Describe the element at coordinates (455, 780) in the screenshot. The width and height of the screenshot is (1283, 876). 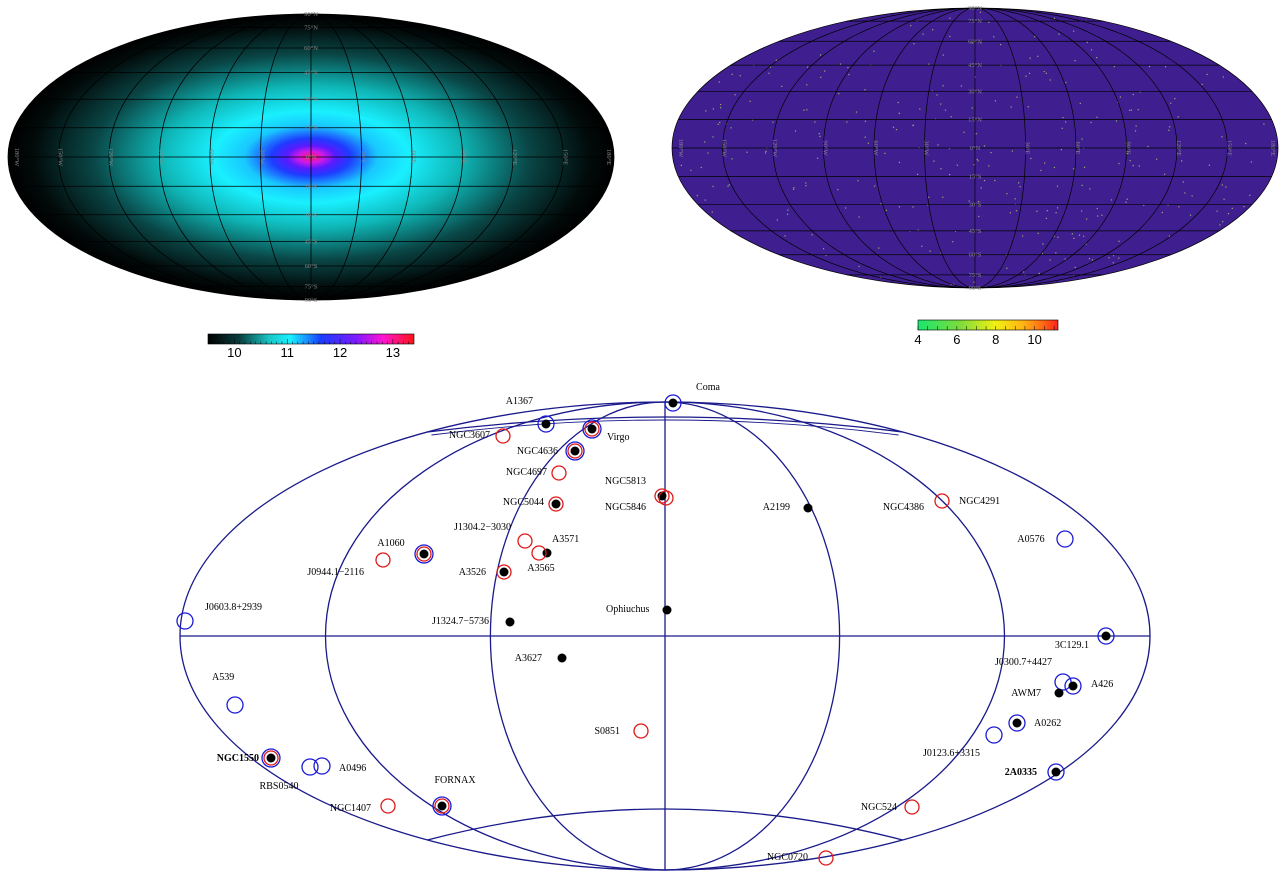
I see `cluster-label: FORNAX` at that location.